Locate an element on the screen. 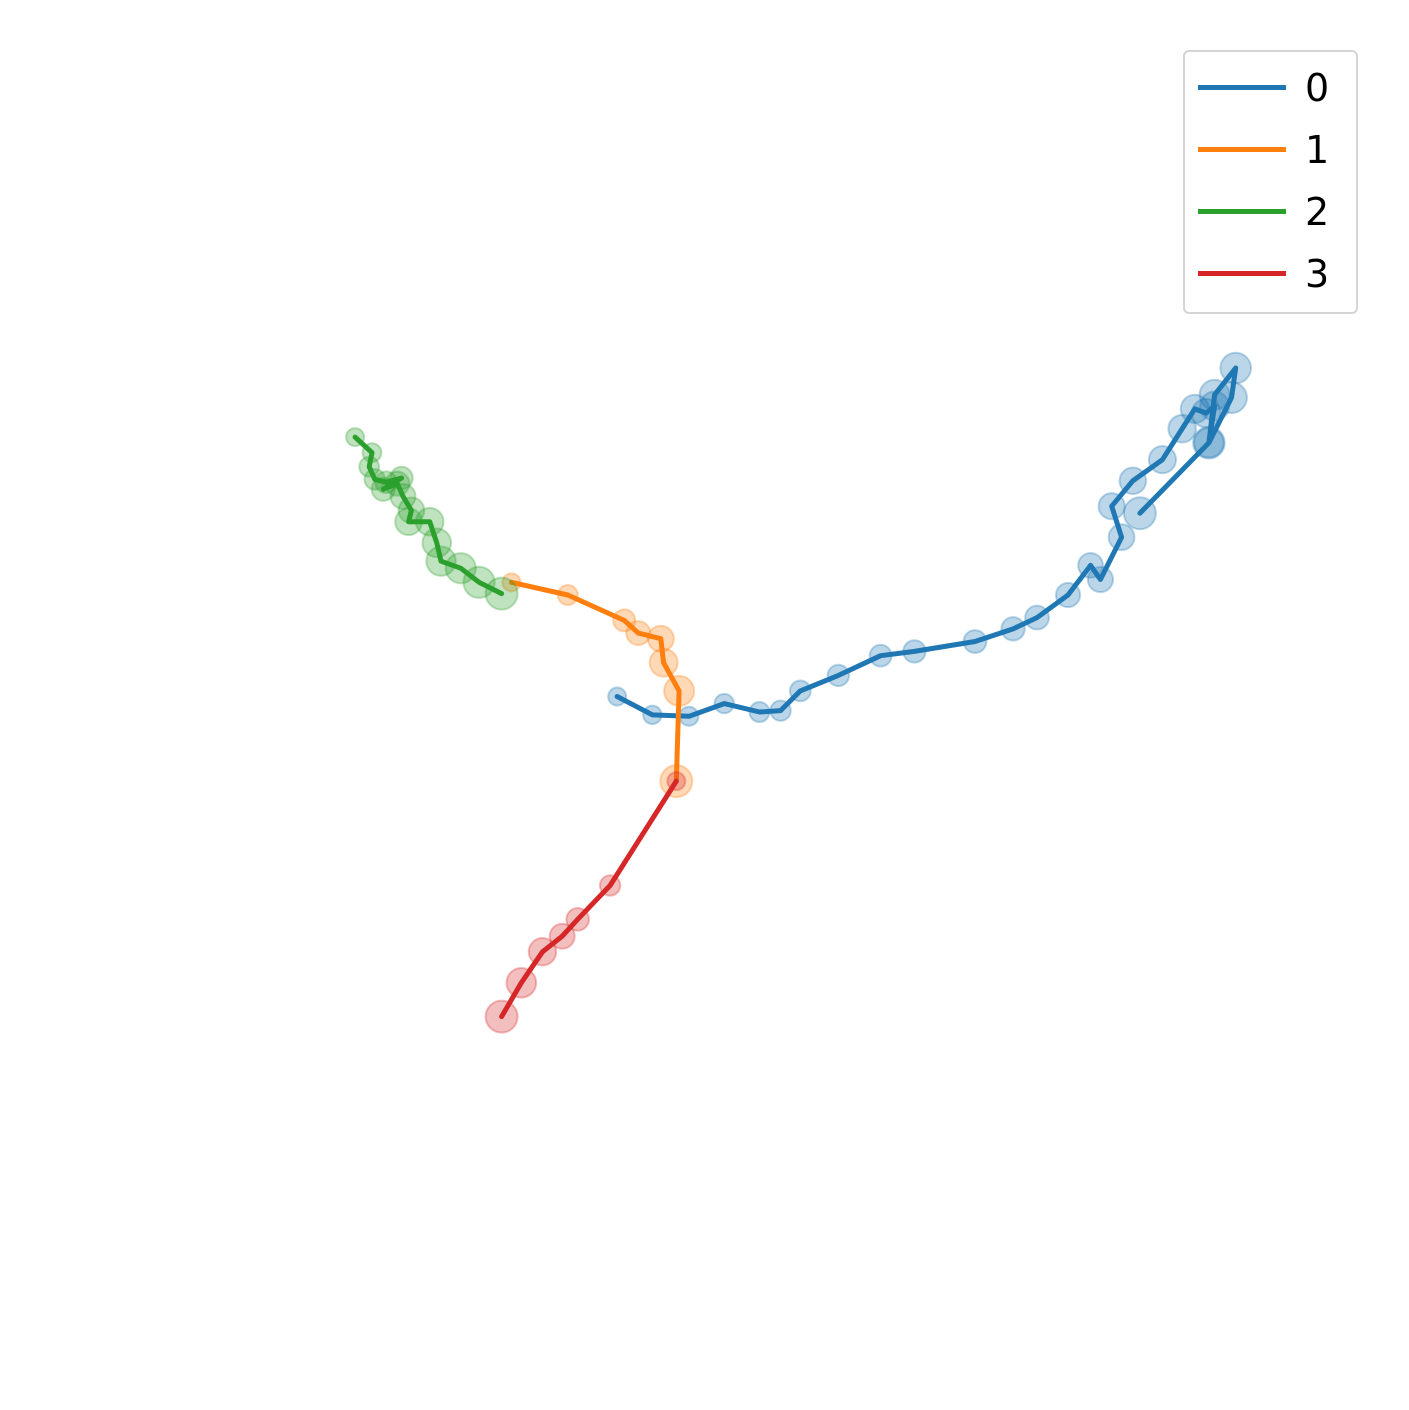 This screenshot has height=1410, width=1409. series-0-line is located at coordinates (926, 542).